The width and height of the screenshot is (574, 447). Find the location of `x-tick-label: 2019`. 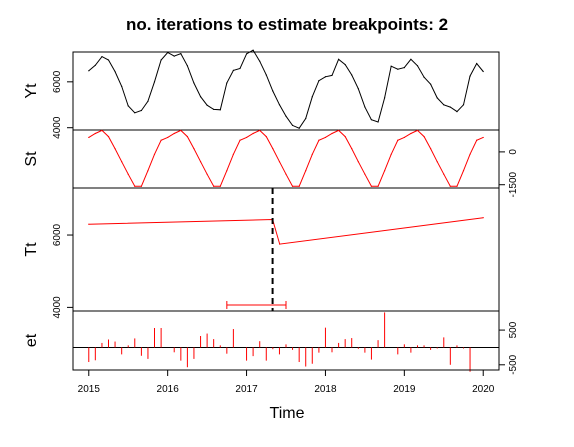

x-tick-label: 2019 is located at coordinates (404, 389).